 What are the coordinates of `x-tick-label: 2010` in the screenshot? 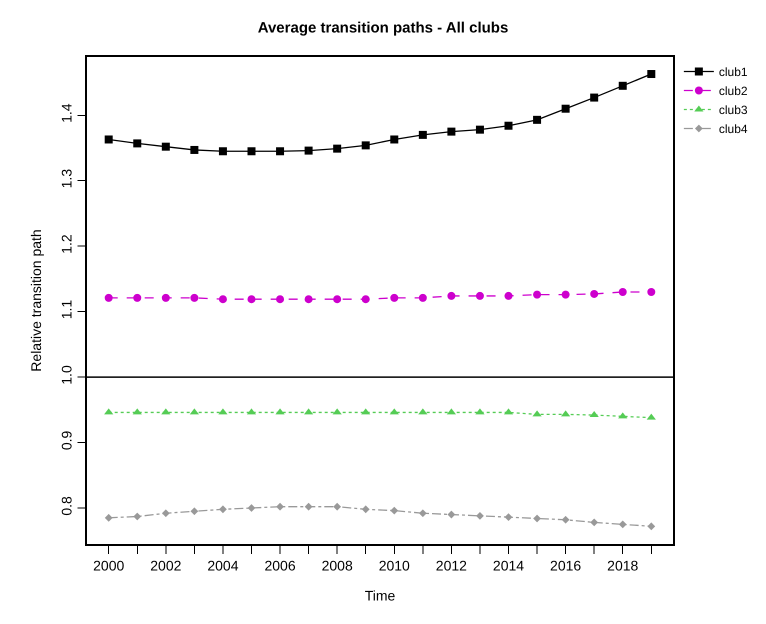 It's located at (394, 566).